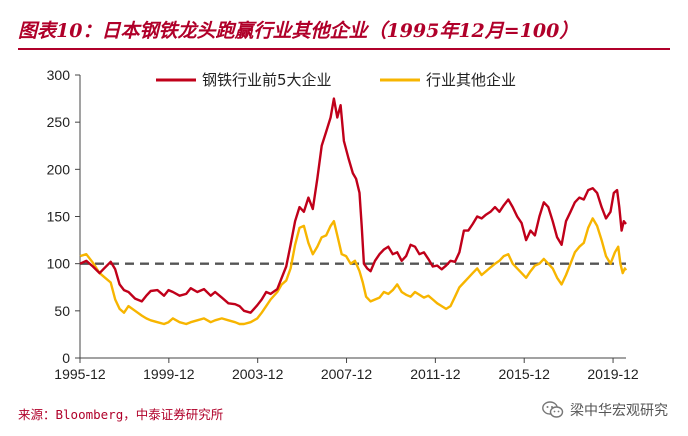 The height and width of the screenshot is (436, 688). I want to click on x-tick-label: 2015-12, so click(525, 374).